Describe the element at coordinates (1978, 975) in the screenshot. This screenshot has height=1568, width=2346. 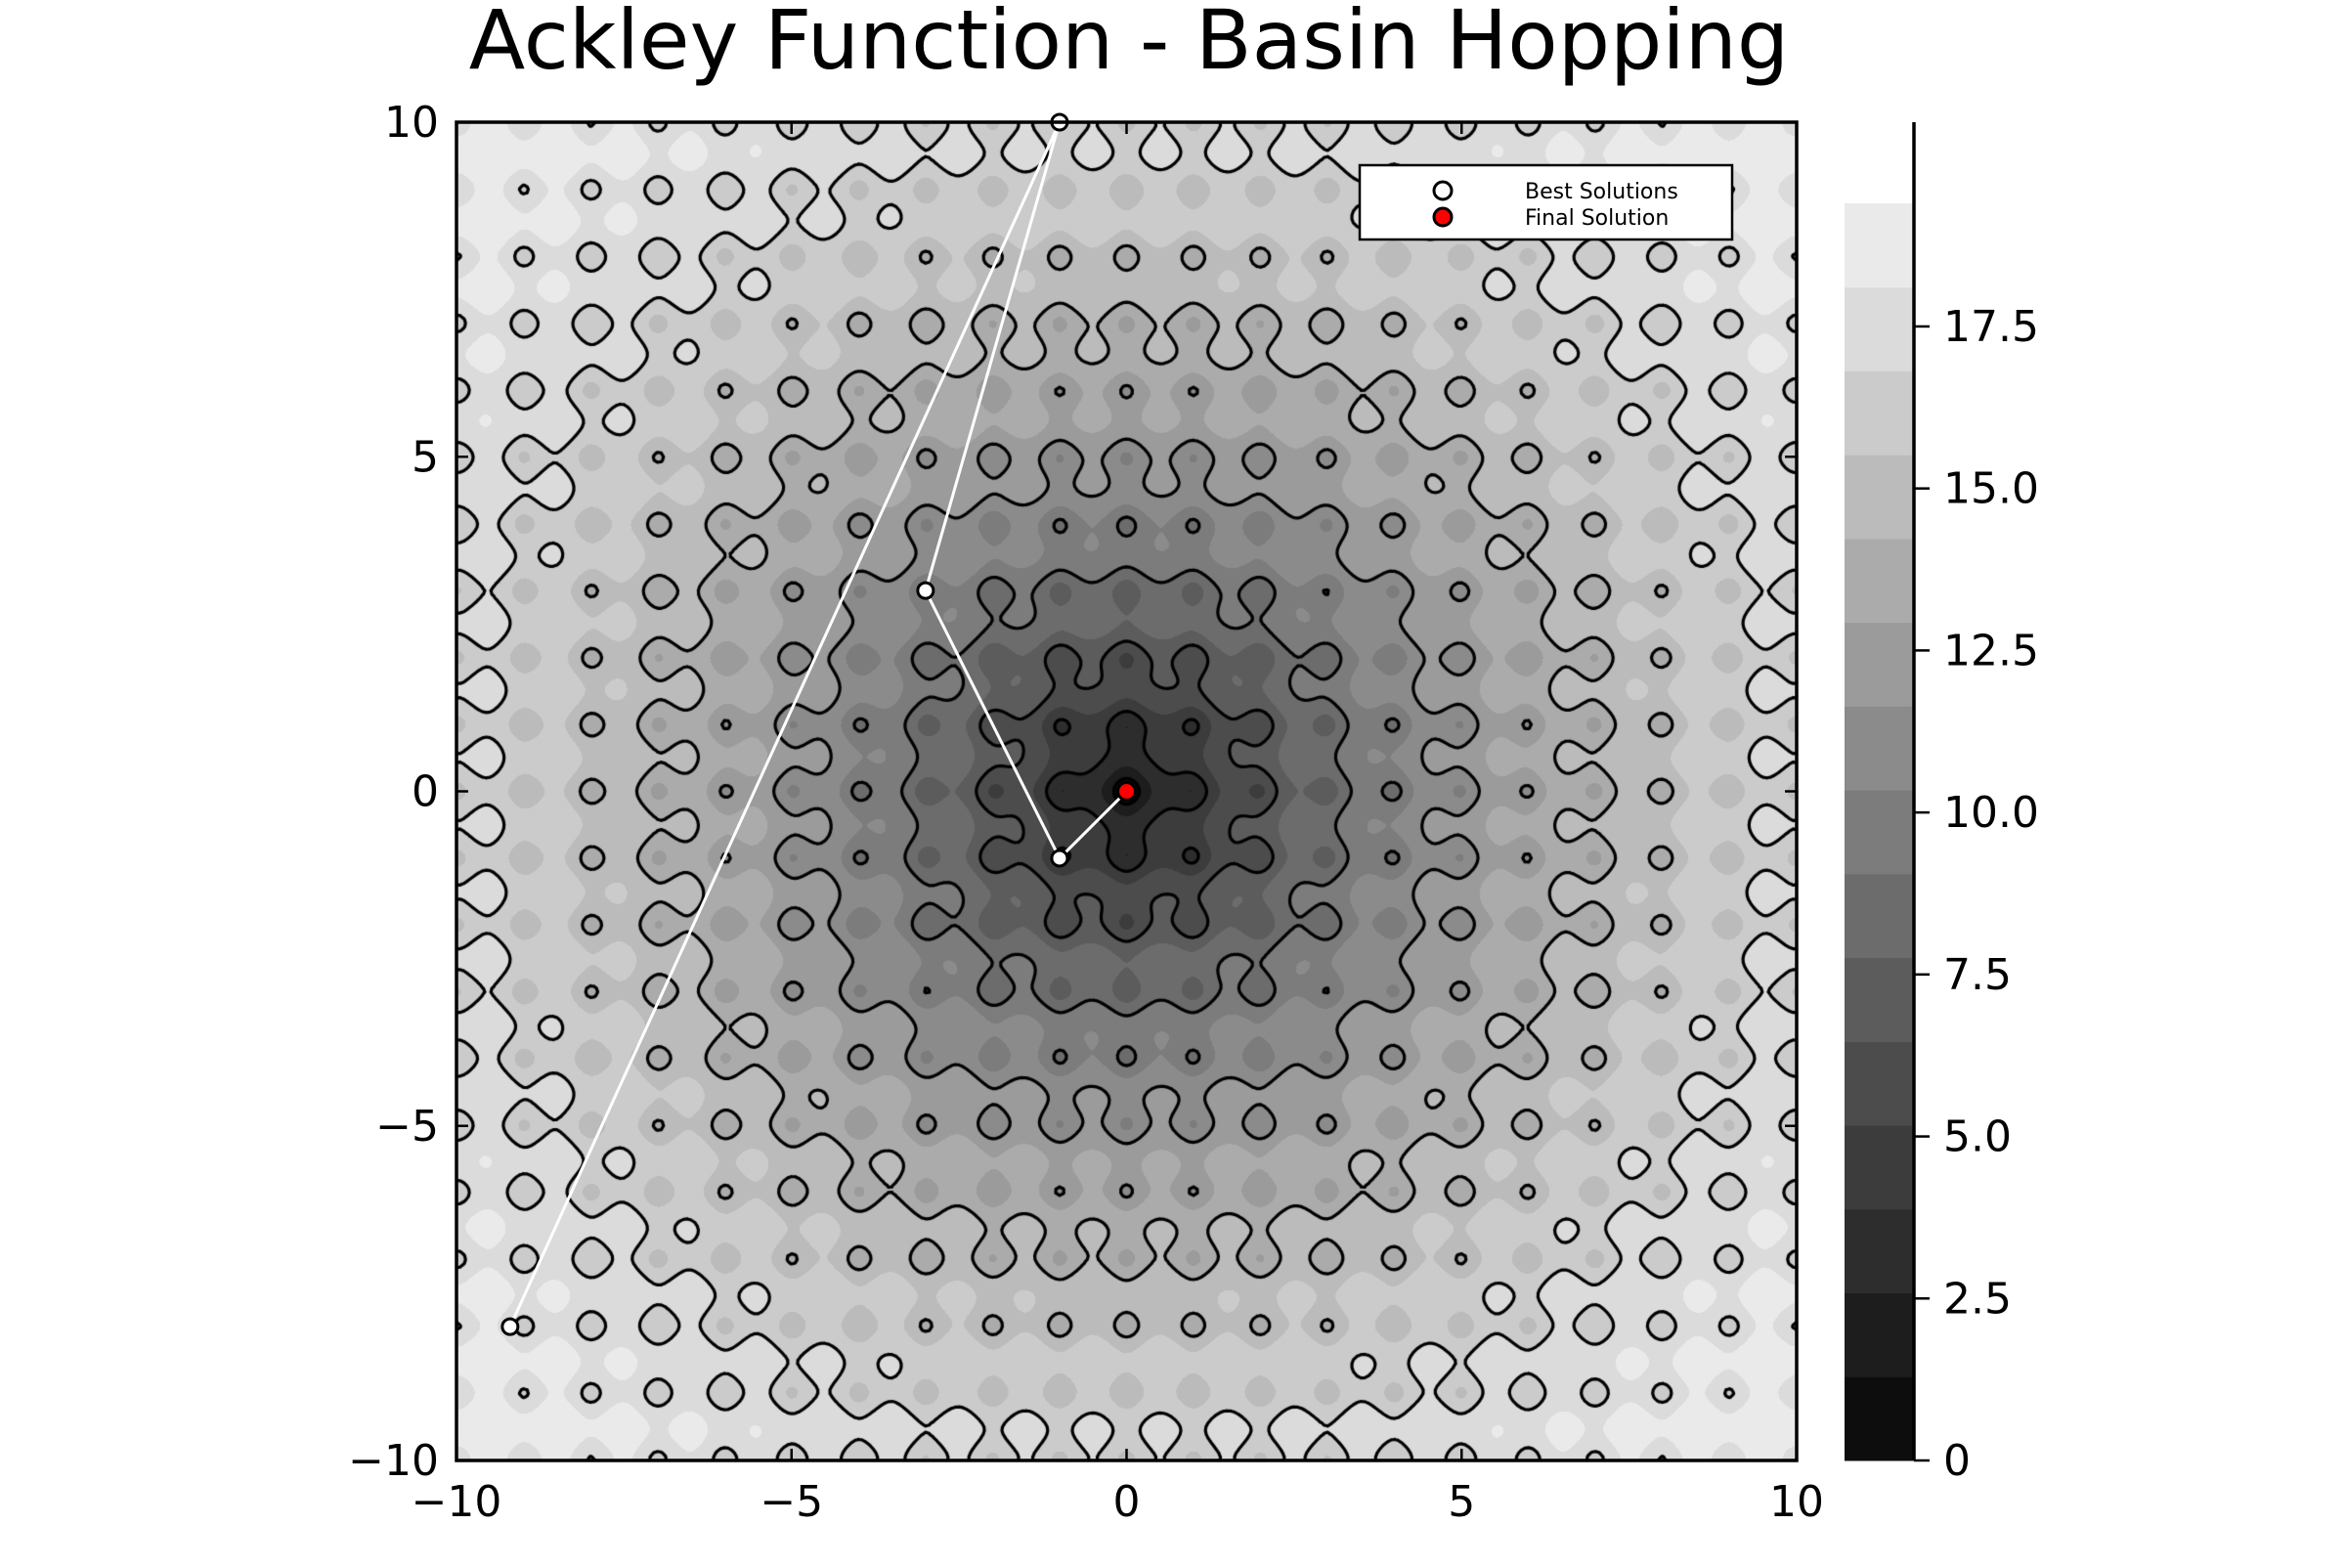
I see `colorbar-tick-label: 7.5` at that location.